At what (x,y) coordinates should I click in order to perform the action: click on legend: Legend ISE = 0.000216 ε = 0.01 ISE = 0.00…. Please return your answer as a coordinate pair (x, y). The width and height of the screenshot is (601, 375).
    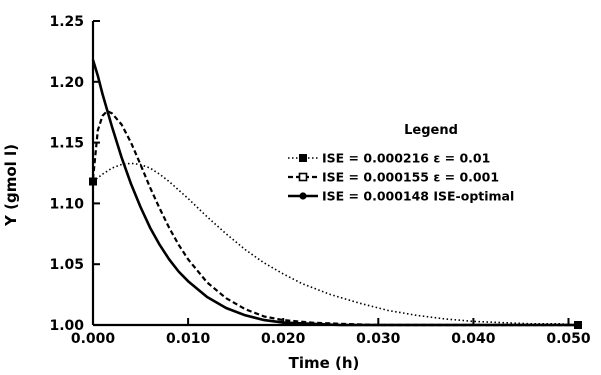
    Looking at the image, I should click on (401, 163).